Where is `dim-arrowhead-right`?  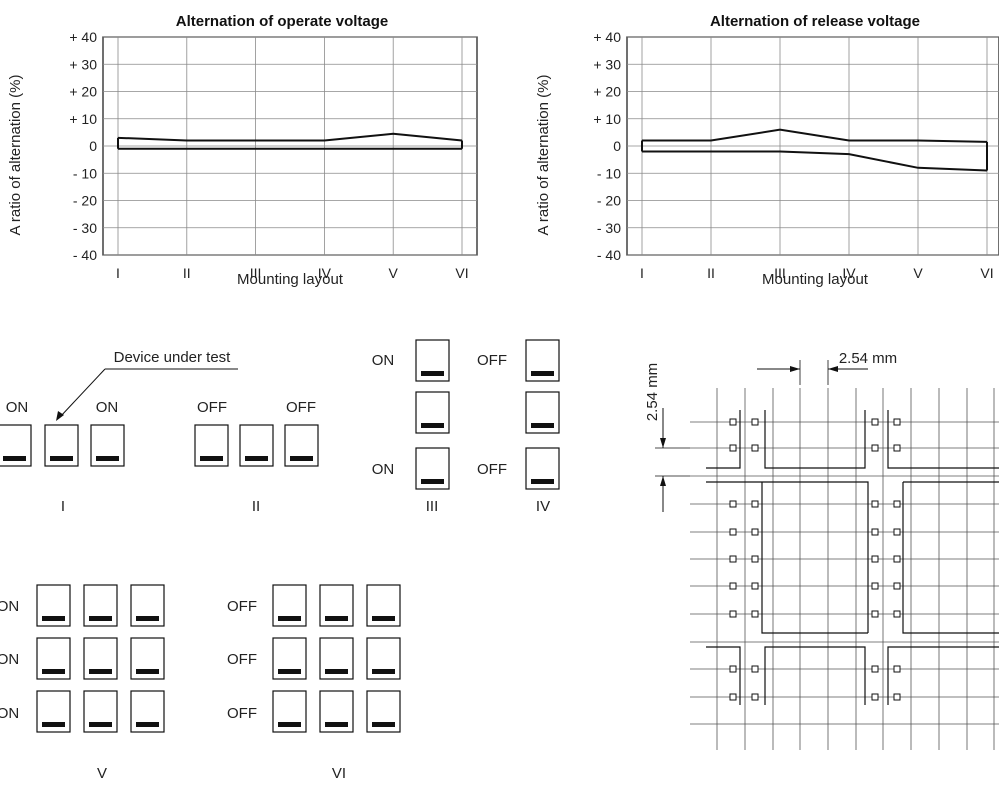 dim-arrowhead-right is located at coordinates (833, 369).